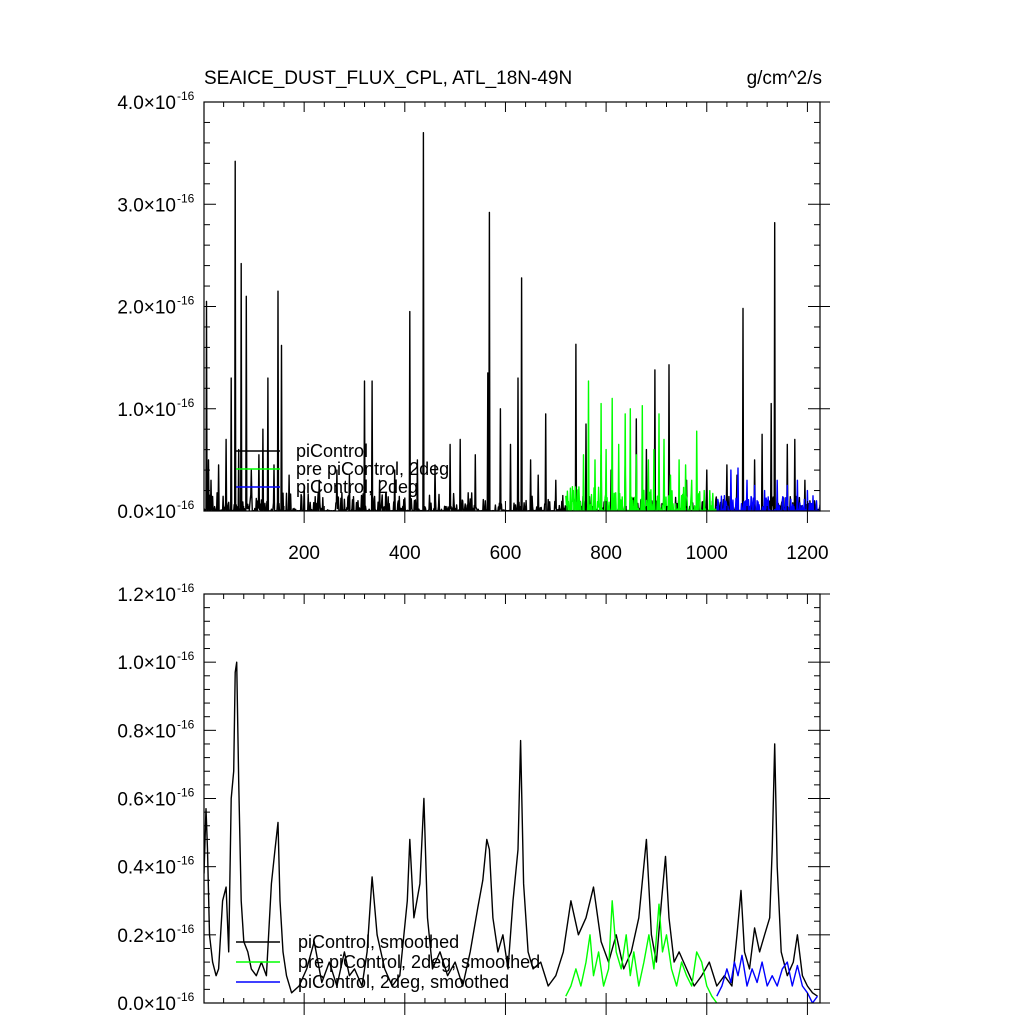 This screenshot has height=1024, width=1024. I want to click on units-label: g/cm^2/s, so click(784, 78).